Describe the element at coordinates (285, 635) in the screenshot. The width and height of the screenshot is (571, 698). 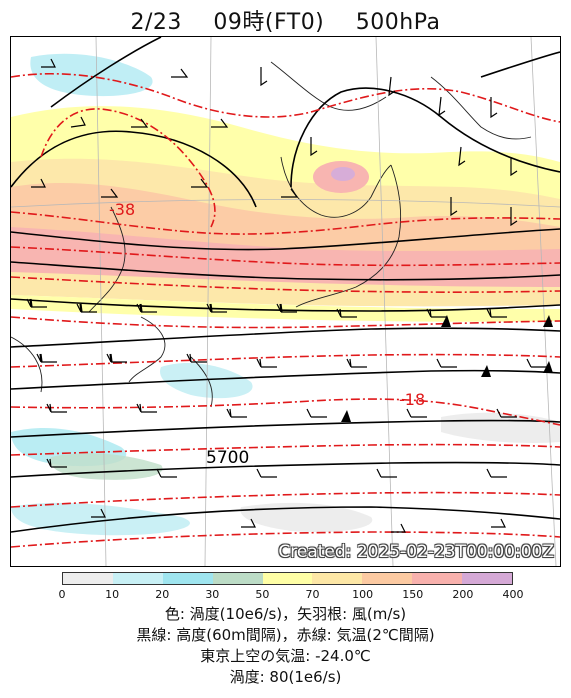
I see `legend-line-contours: 黒線: 高度(60m間隔)，赤線: 気温(2℃間隔)` at that location.